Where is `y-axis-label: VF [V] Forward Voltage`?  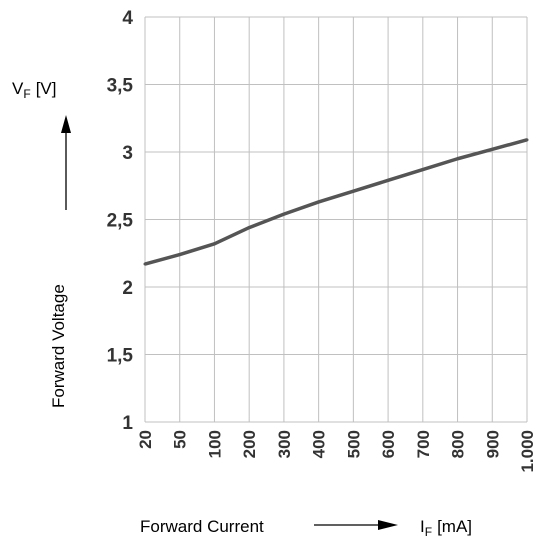
y-axis-label: VF [V] Forward Voltage is located at coordinates (41, 243).